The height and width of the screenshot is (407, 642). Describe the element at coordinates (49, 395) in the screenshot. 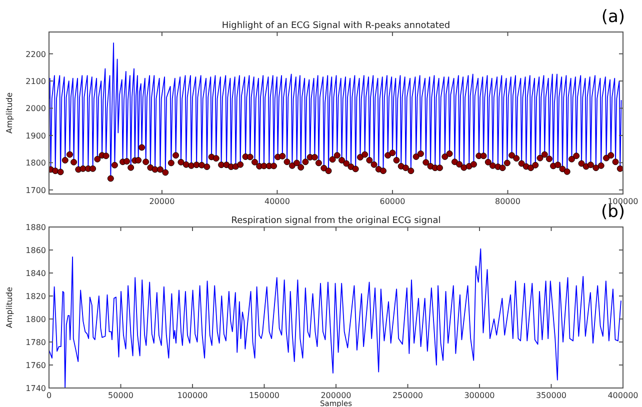

I see `x-tick-label: 0` at that location.